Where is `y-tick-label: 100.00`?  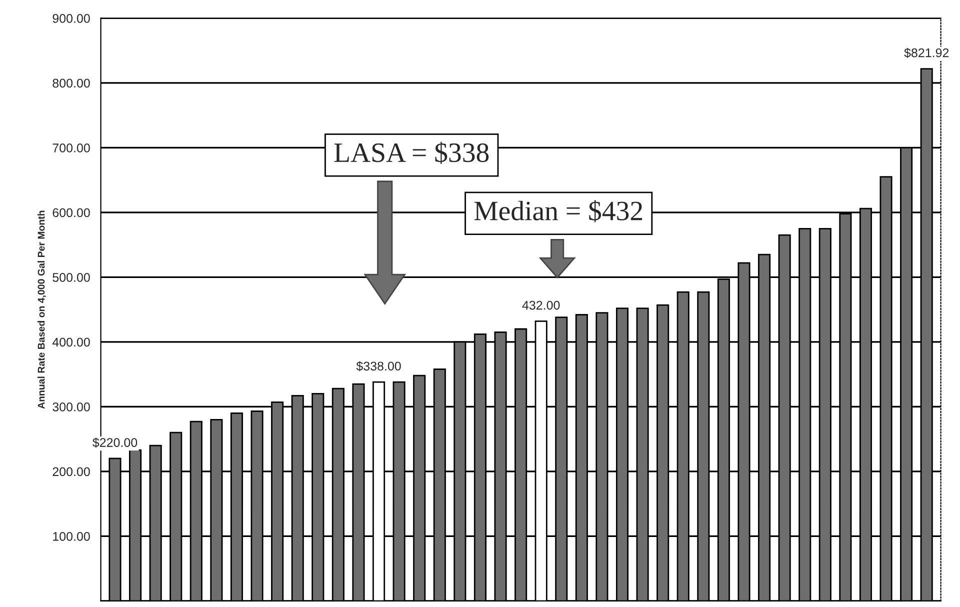
y-tick-label: 100.00 is located at coordinates (71, 536).